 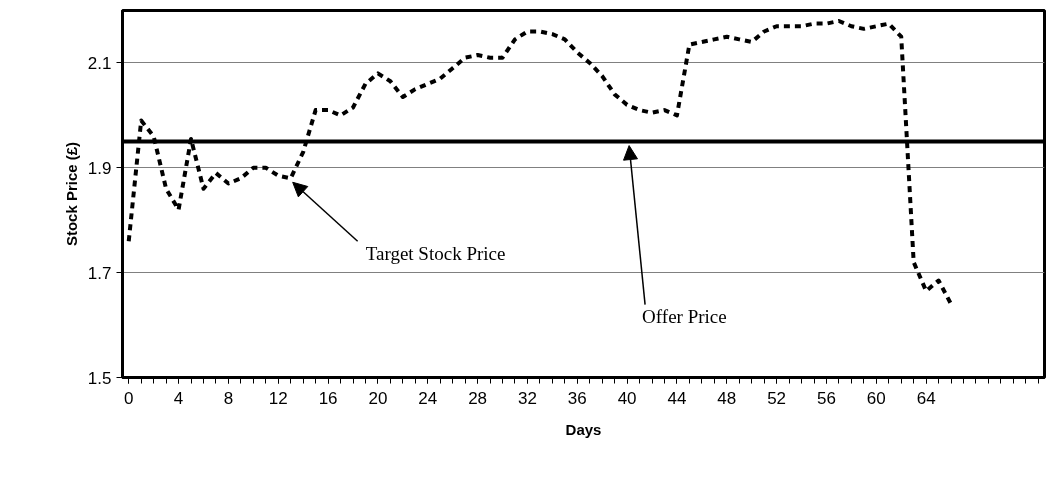 What do you see at coordinates (478, 398) in the screenshot?
I see `x-tick-label: 28` at bounding box center [478, 398].